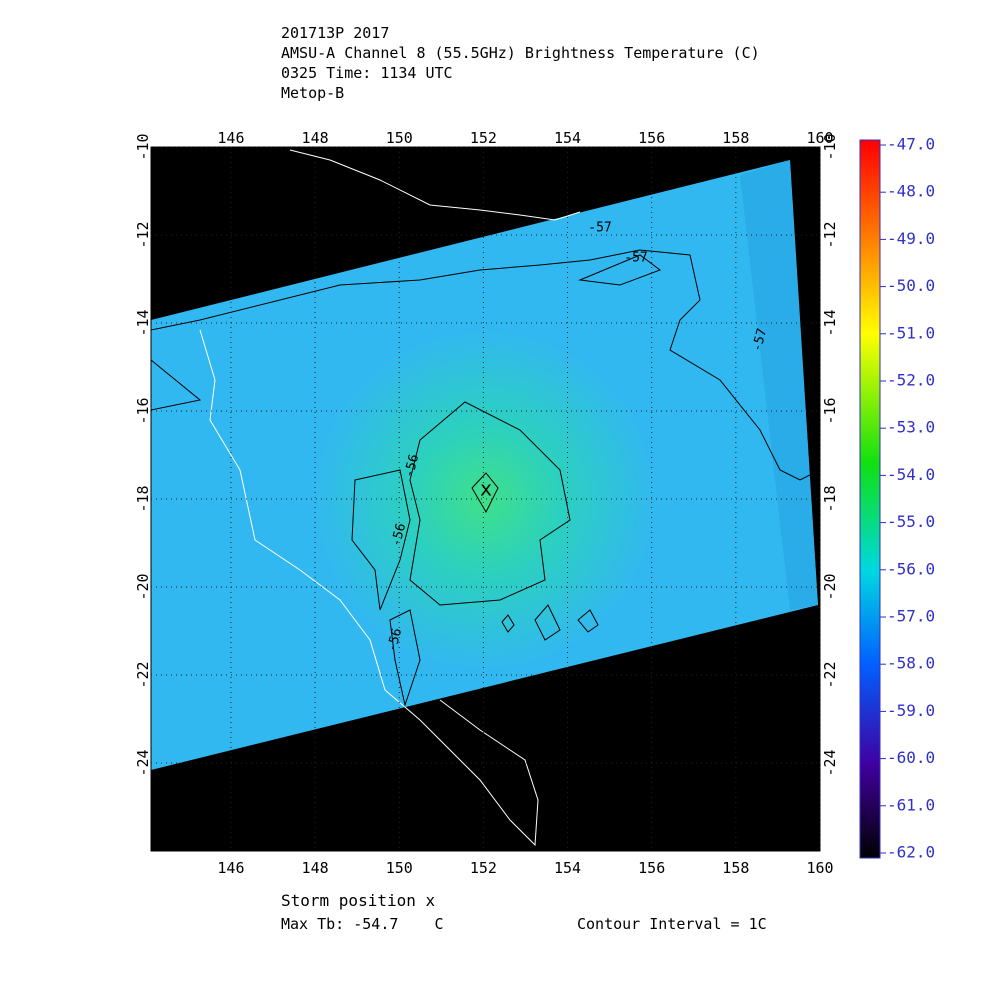 The image size is (1000, 1000). I want to click on header-line: Metop-B, so click(312, 93).